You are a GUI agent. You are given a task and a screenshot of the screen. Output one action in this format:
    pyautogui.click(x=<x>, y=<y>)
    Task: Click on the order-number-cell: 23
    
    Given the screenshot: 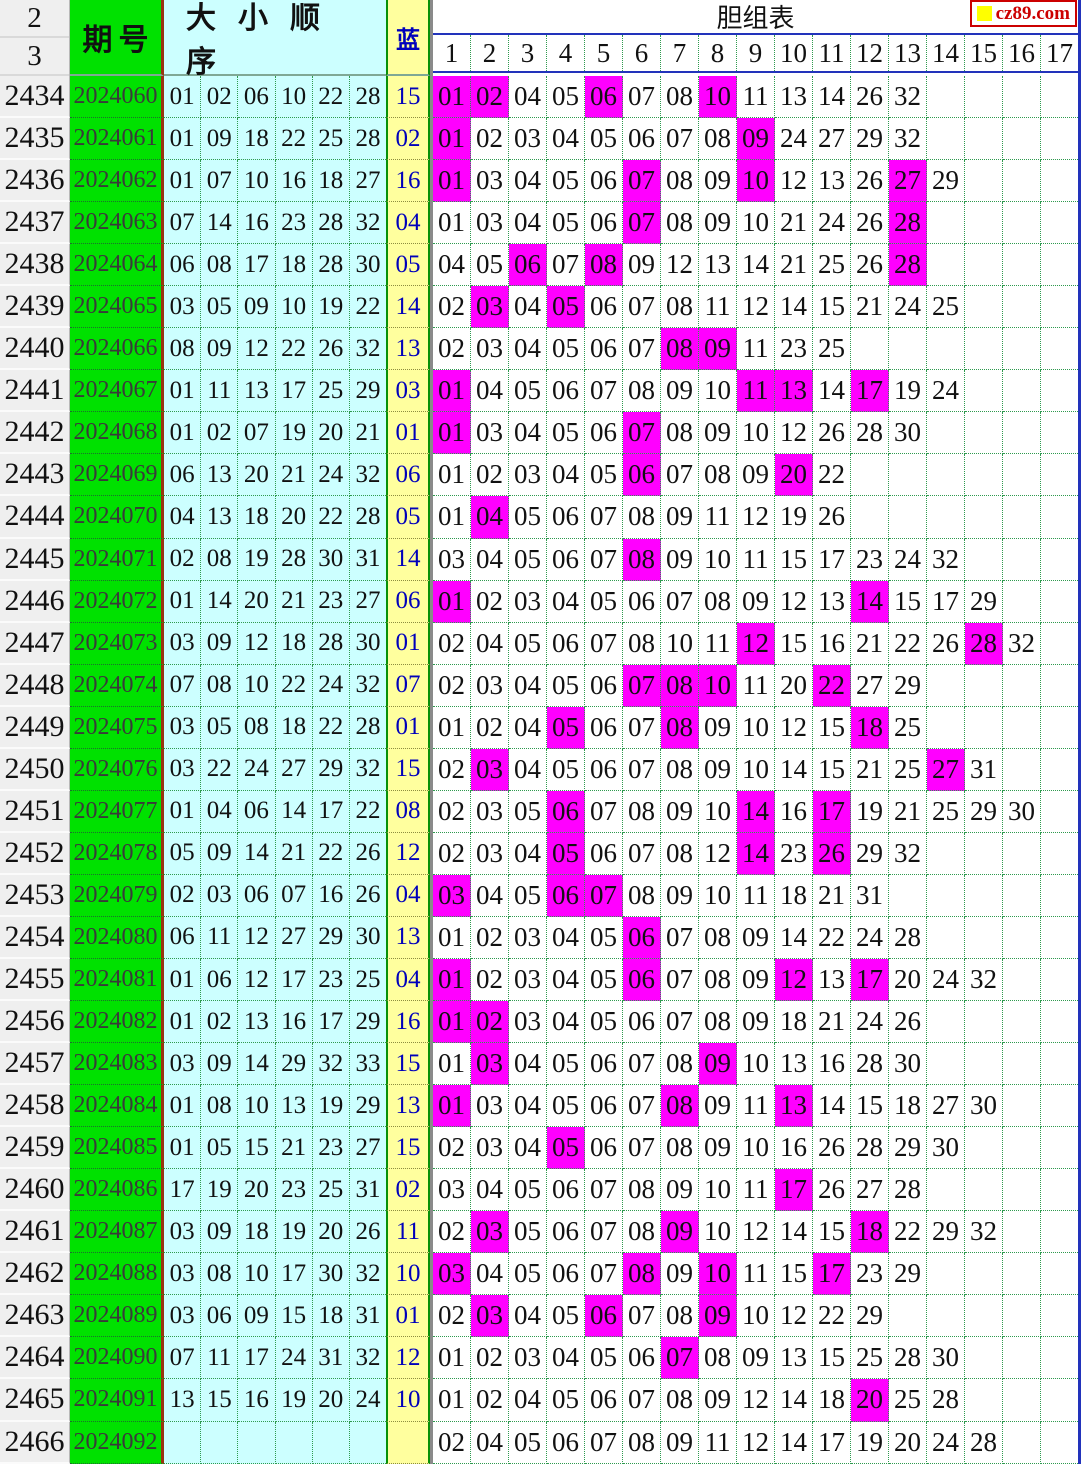 What is the action you would take?
    pyautogui.click(x=294, y=223)
    